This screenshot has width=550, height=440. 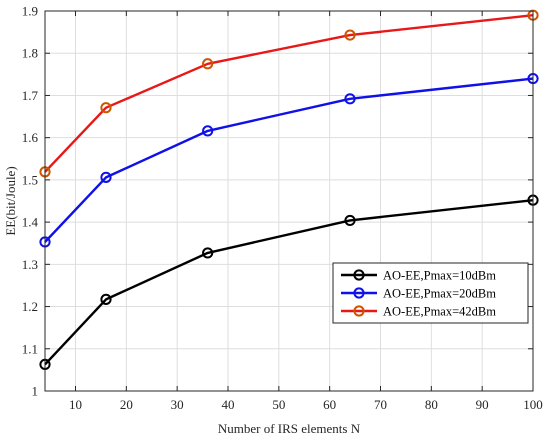 What do you see at coordinates (177, 404) in the screenshot?
I see `x-tick-label: 30` at bounding box center [177, 404].